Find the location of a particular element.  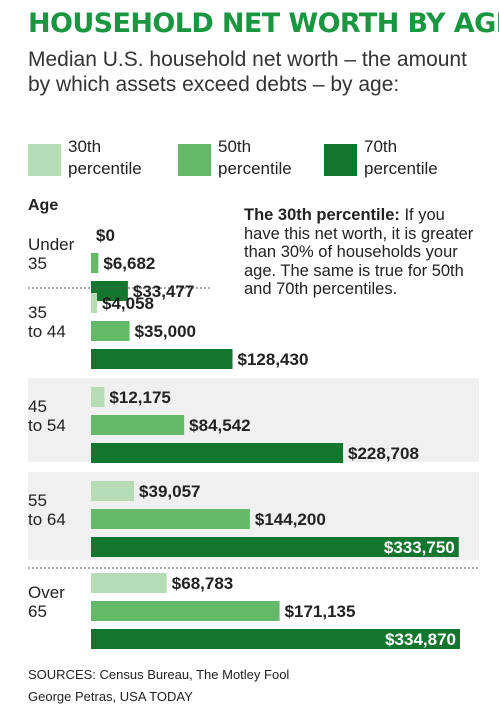

legend-label-50th: 50th percentile is located at coordinates (273, 158).